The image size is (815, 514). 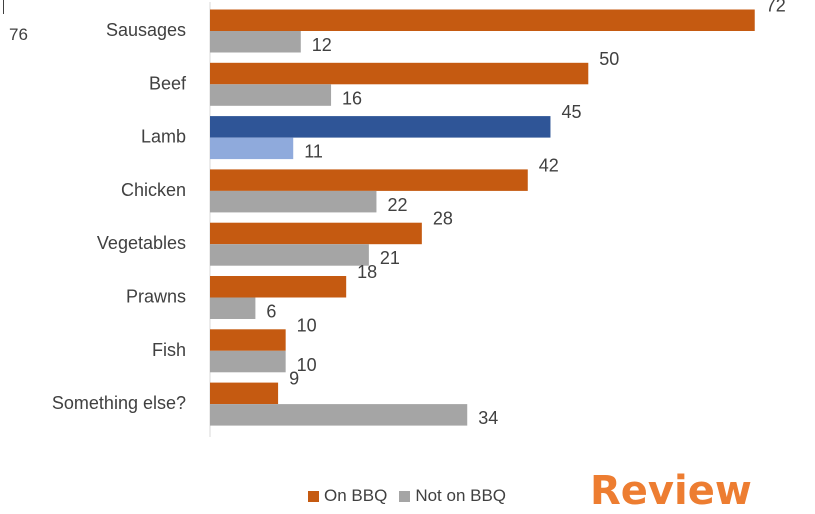 I want to click on value-label-on-bbq-chicken: 42, so click(x=549, y=165).